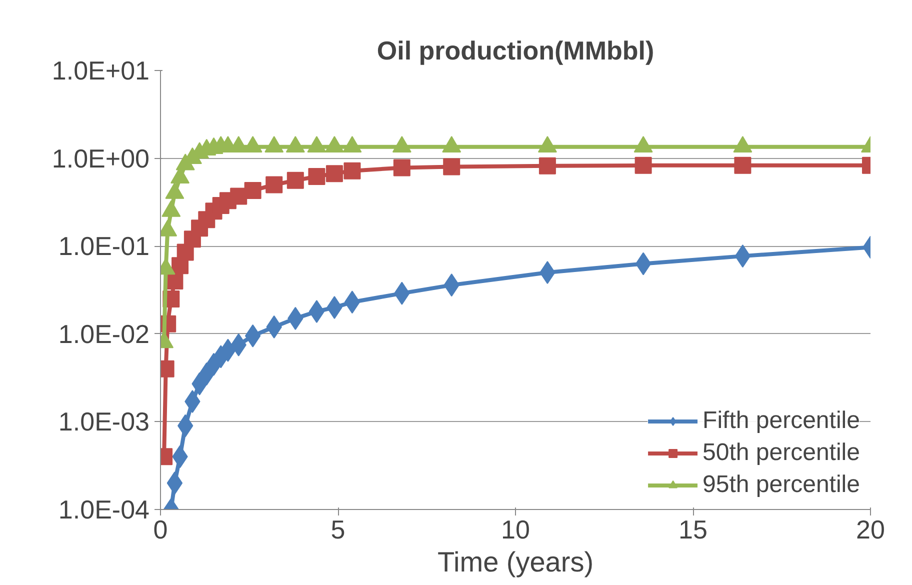  Describe the element at coordinates (104, 421) in the screenshot. I see `y-tick-label: 1.0E-03` at that location.